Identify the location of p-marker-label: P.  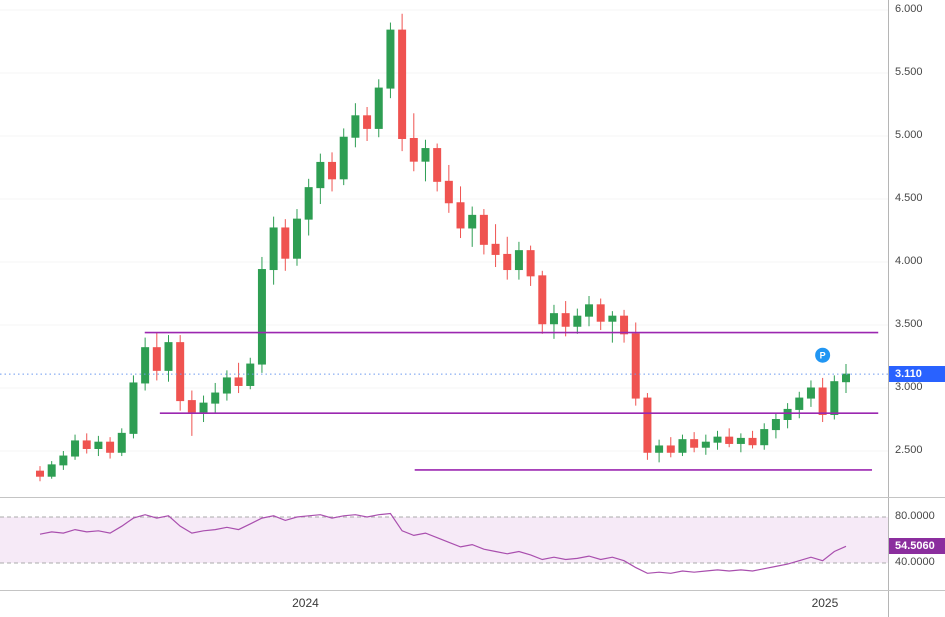
(823, 356).